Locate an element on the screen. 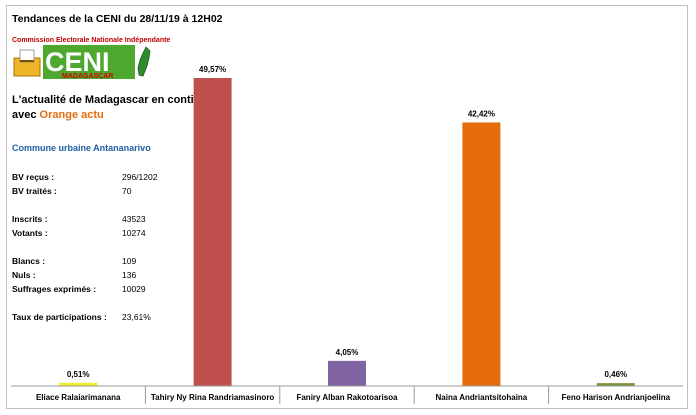 This screenshot has width=696, height=415. page-title: Tendances de la CENI du 28/11/19 à 12H02 is located at coordinates (117, 19).